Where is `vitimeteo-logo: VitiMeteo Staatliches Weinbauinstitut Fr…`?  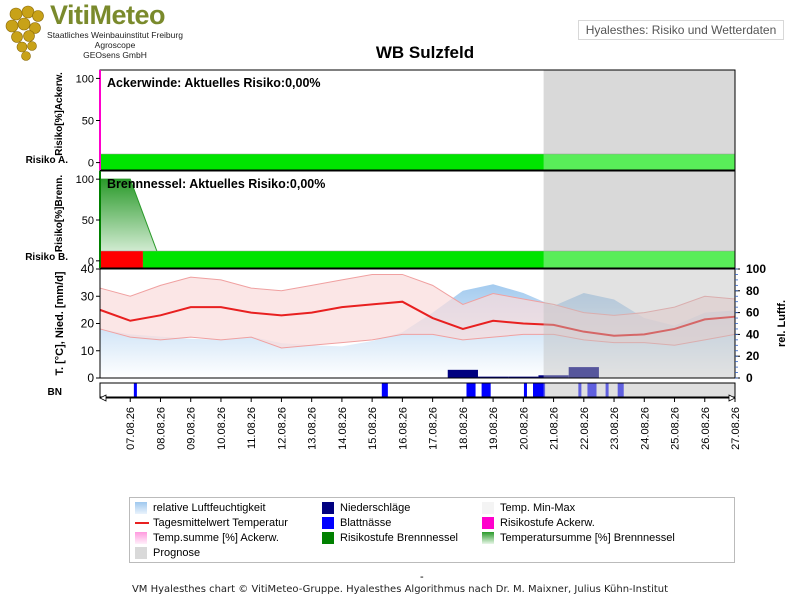
vitimeteo-logo: VitiMeteo Staatliches Weinbauinstitut Fr… is located at coordinates (99, 32).